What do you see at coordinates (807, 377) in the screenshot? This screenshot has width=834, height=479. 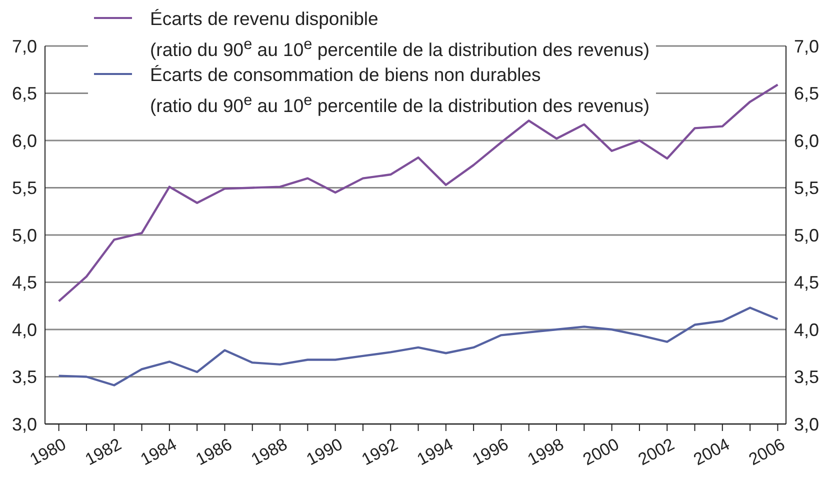 I see `y2-tick-label: 3,5` at bounding box center [807, 377].